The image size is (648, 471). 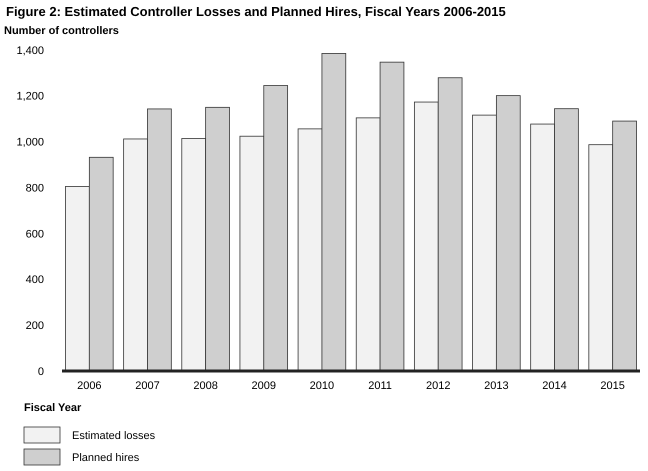 I want to click on x-tick-label: 2011, so click(x=380, y=386).